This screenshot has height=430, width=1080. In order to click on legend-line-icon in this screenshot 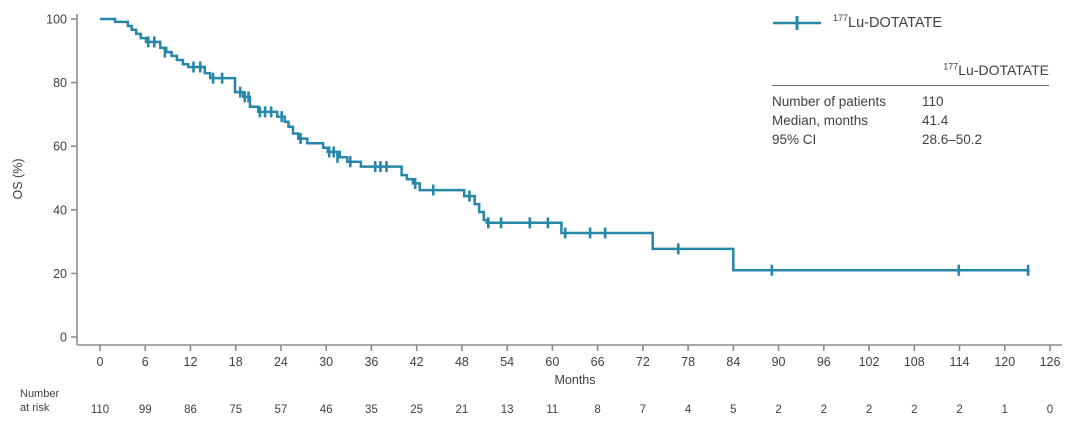, I will do `click(797, 23)`.